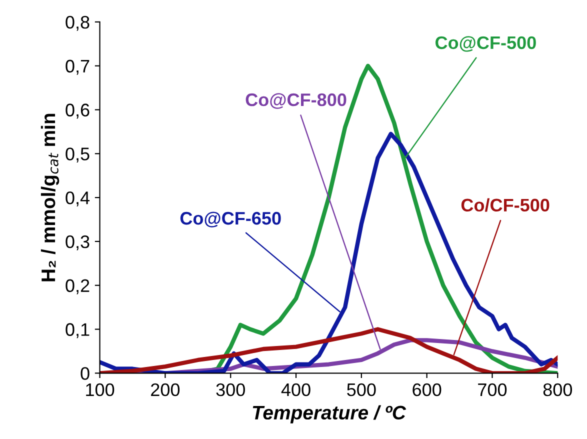  I want to click on y-tick-label: 0,3, so click(78, 242).